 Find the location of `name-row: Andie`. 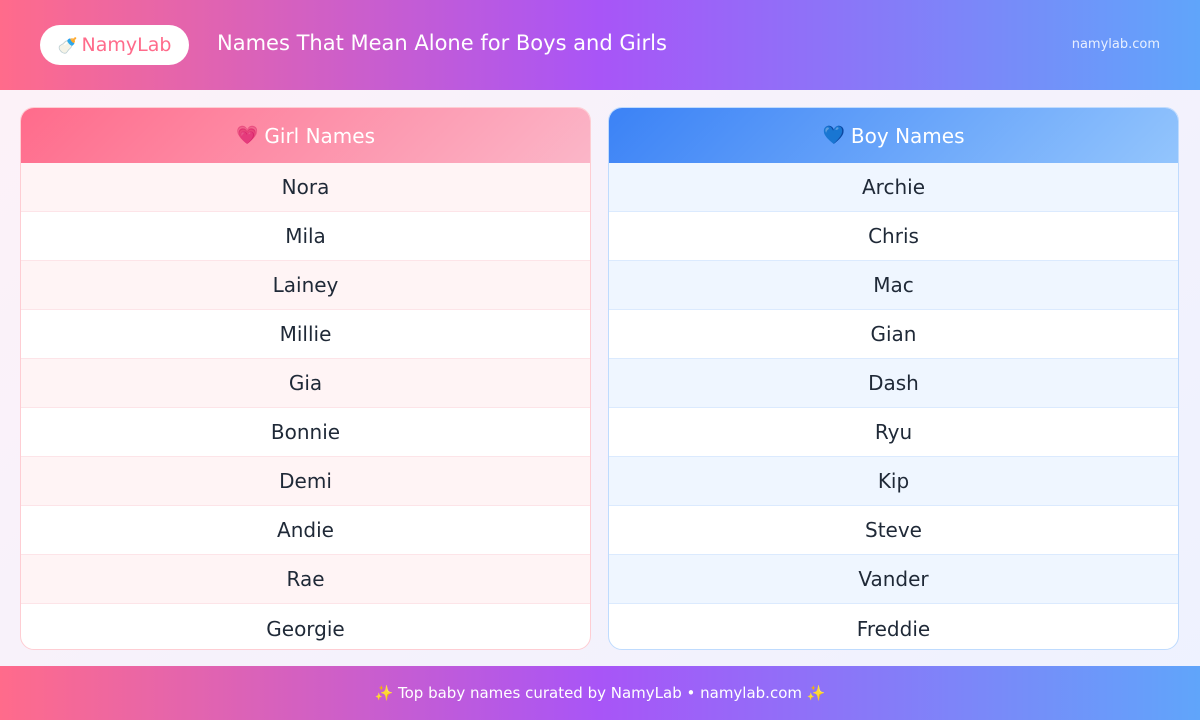

name-row: Andie is located at coordinates (305, 530).